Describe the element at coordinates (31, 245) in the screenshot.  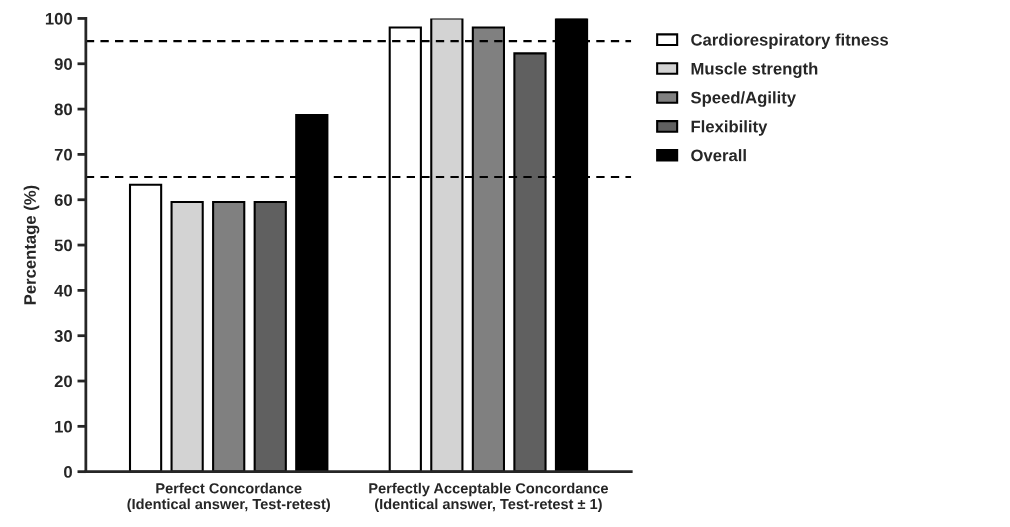
I see `y-axis-title: Percentage (%)` at that location.